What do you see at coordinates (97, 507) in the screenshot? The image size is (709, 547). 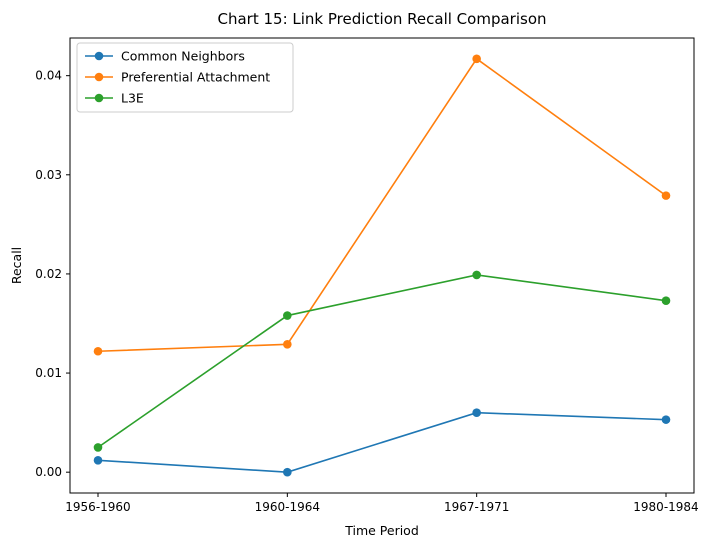 I see `x-tick-label: 1956-1960` at bounding box center [97, 507].